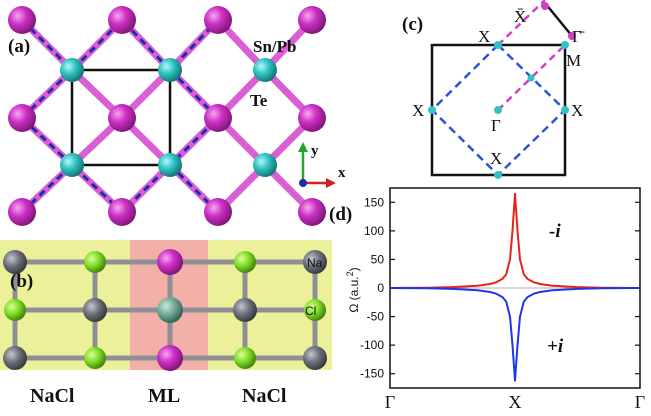 This screenshot has width=651, height=416. What do you see at coordinates (374, 231) in the screenshot?
I see `y-tick-label: 100` at bounding box center [374, 231].